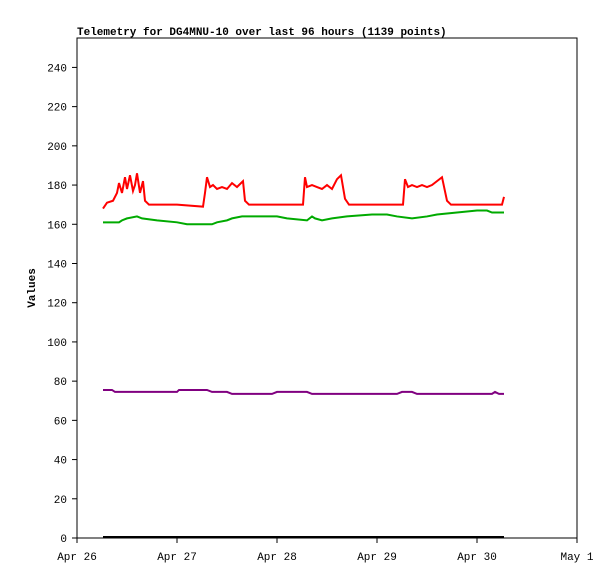 The height and width of the screenshot is (579, 615). Describe the element at coordinates (57, 305) in the screenshot. I see `y-tick-label: 120` at that location.